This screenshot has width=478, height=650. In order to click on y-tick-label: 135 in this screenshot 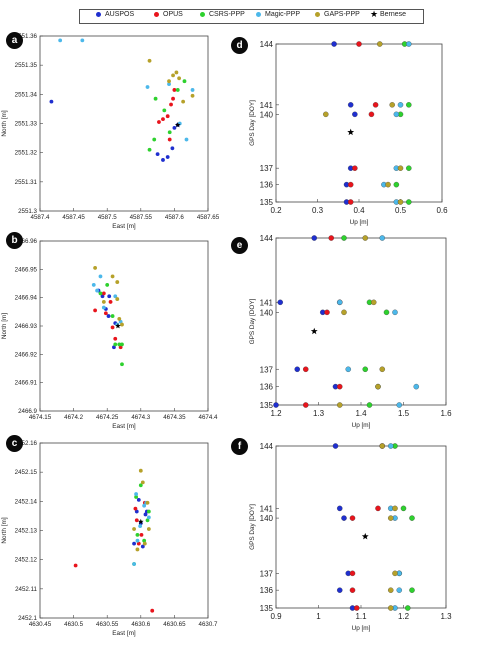, I will do `click(267, 608)`.